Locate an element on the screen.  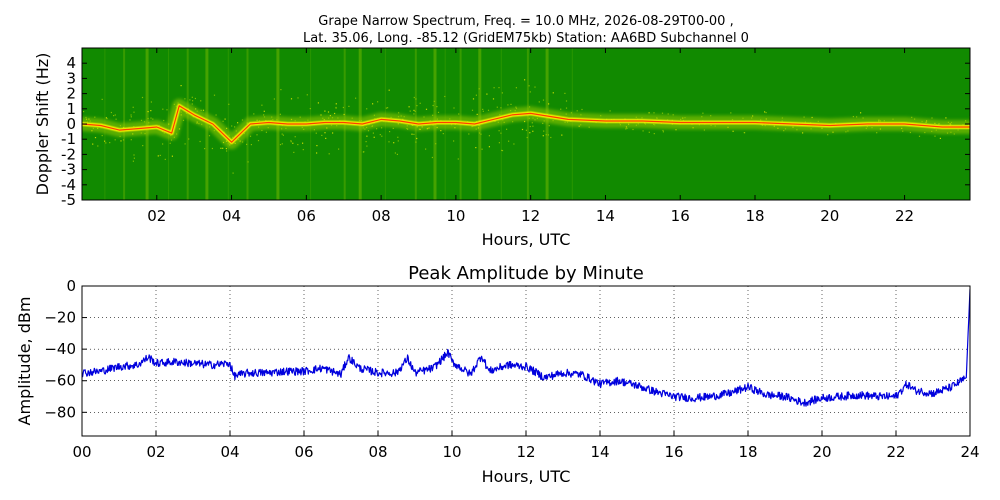
amplitude-y-tick-label: −60 is located at coordinates (60, 381).